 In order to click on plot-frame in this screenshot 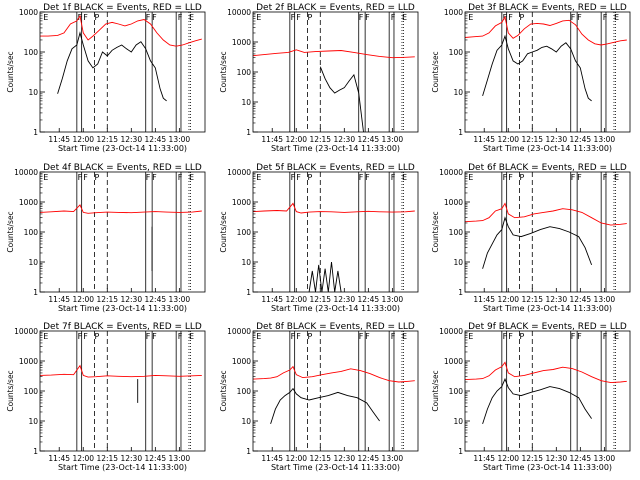, I will do `click(122, 72)`.